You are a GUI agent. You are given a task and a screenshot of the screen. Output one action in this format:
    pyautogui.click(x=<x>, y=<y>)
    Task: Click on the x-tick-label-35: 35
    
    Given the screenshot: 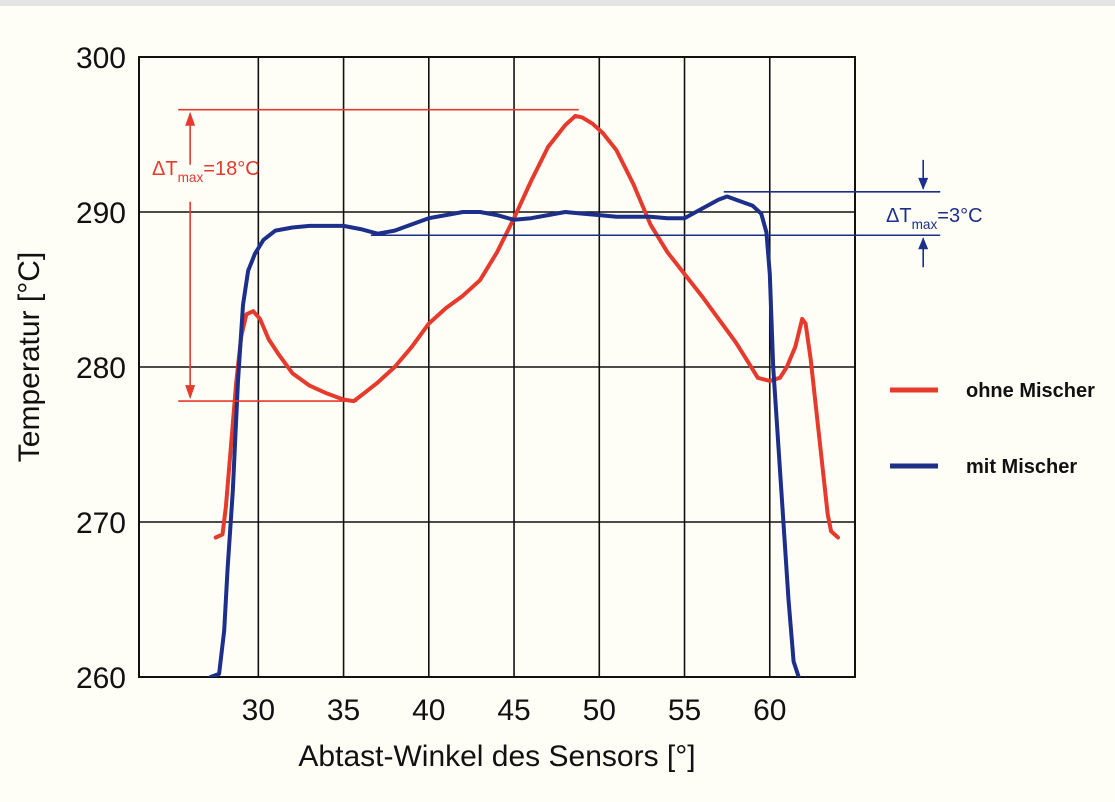 What is the action you would take?
    pyautogui.click(x=343, y=710)
    